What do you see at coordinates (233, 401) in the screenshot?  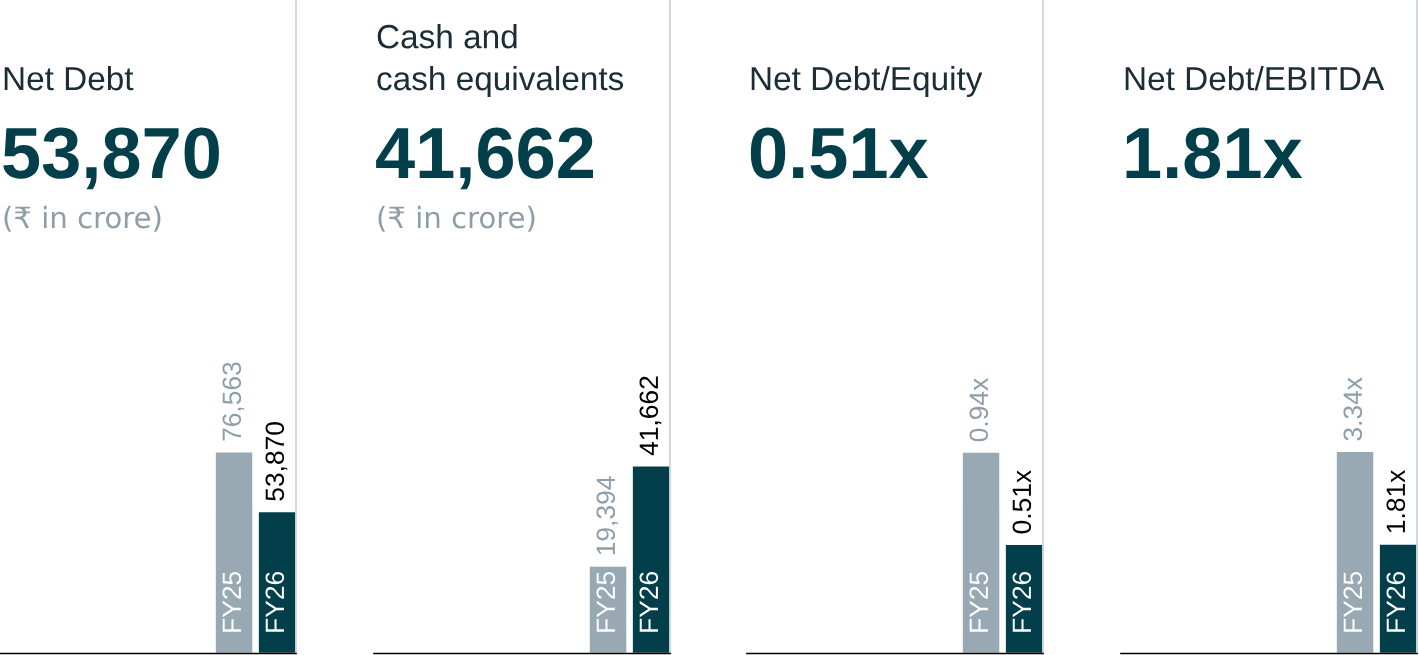 I see `data-label: 76,563` at bounding box center [233, 401].